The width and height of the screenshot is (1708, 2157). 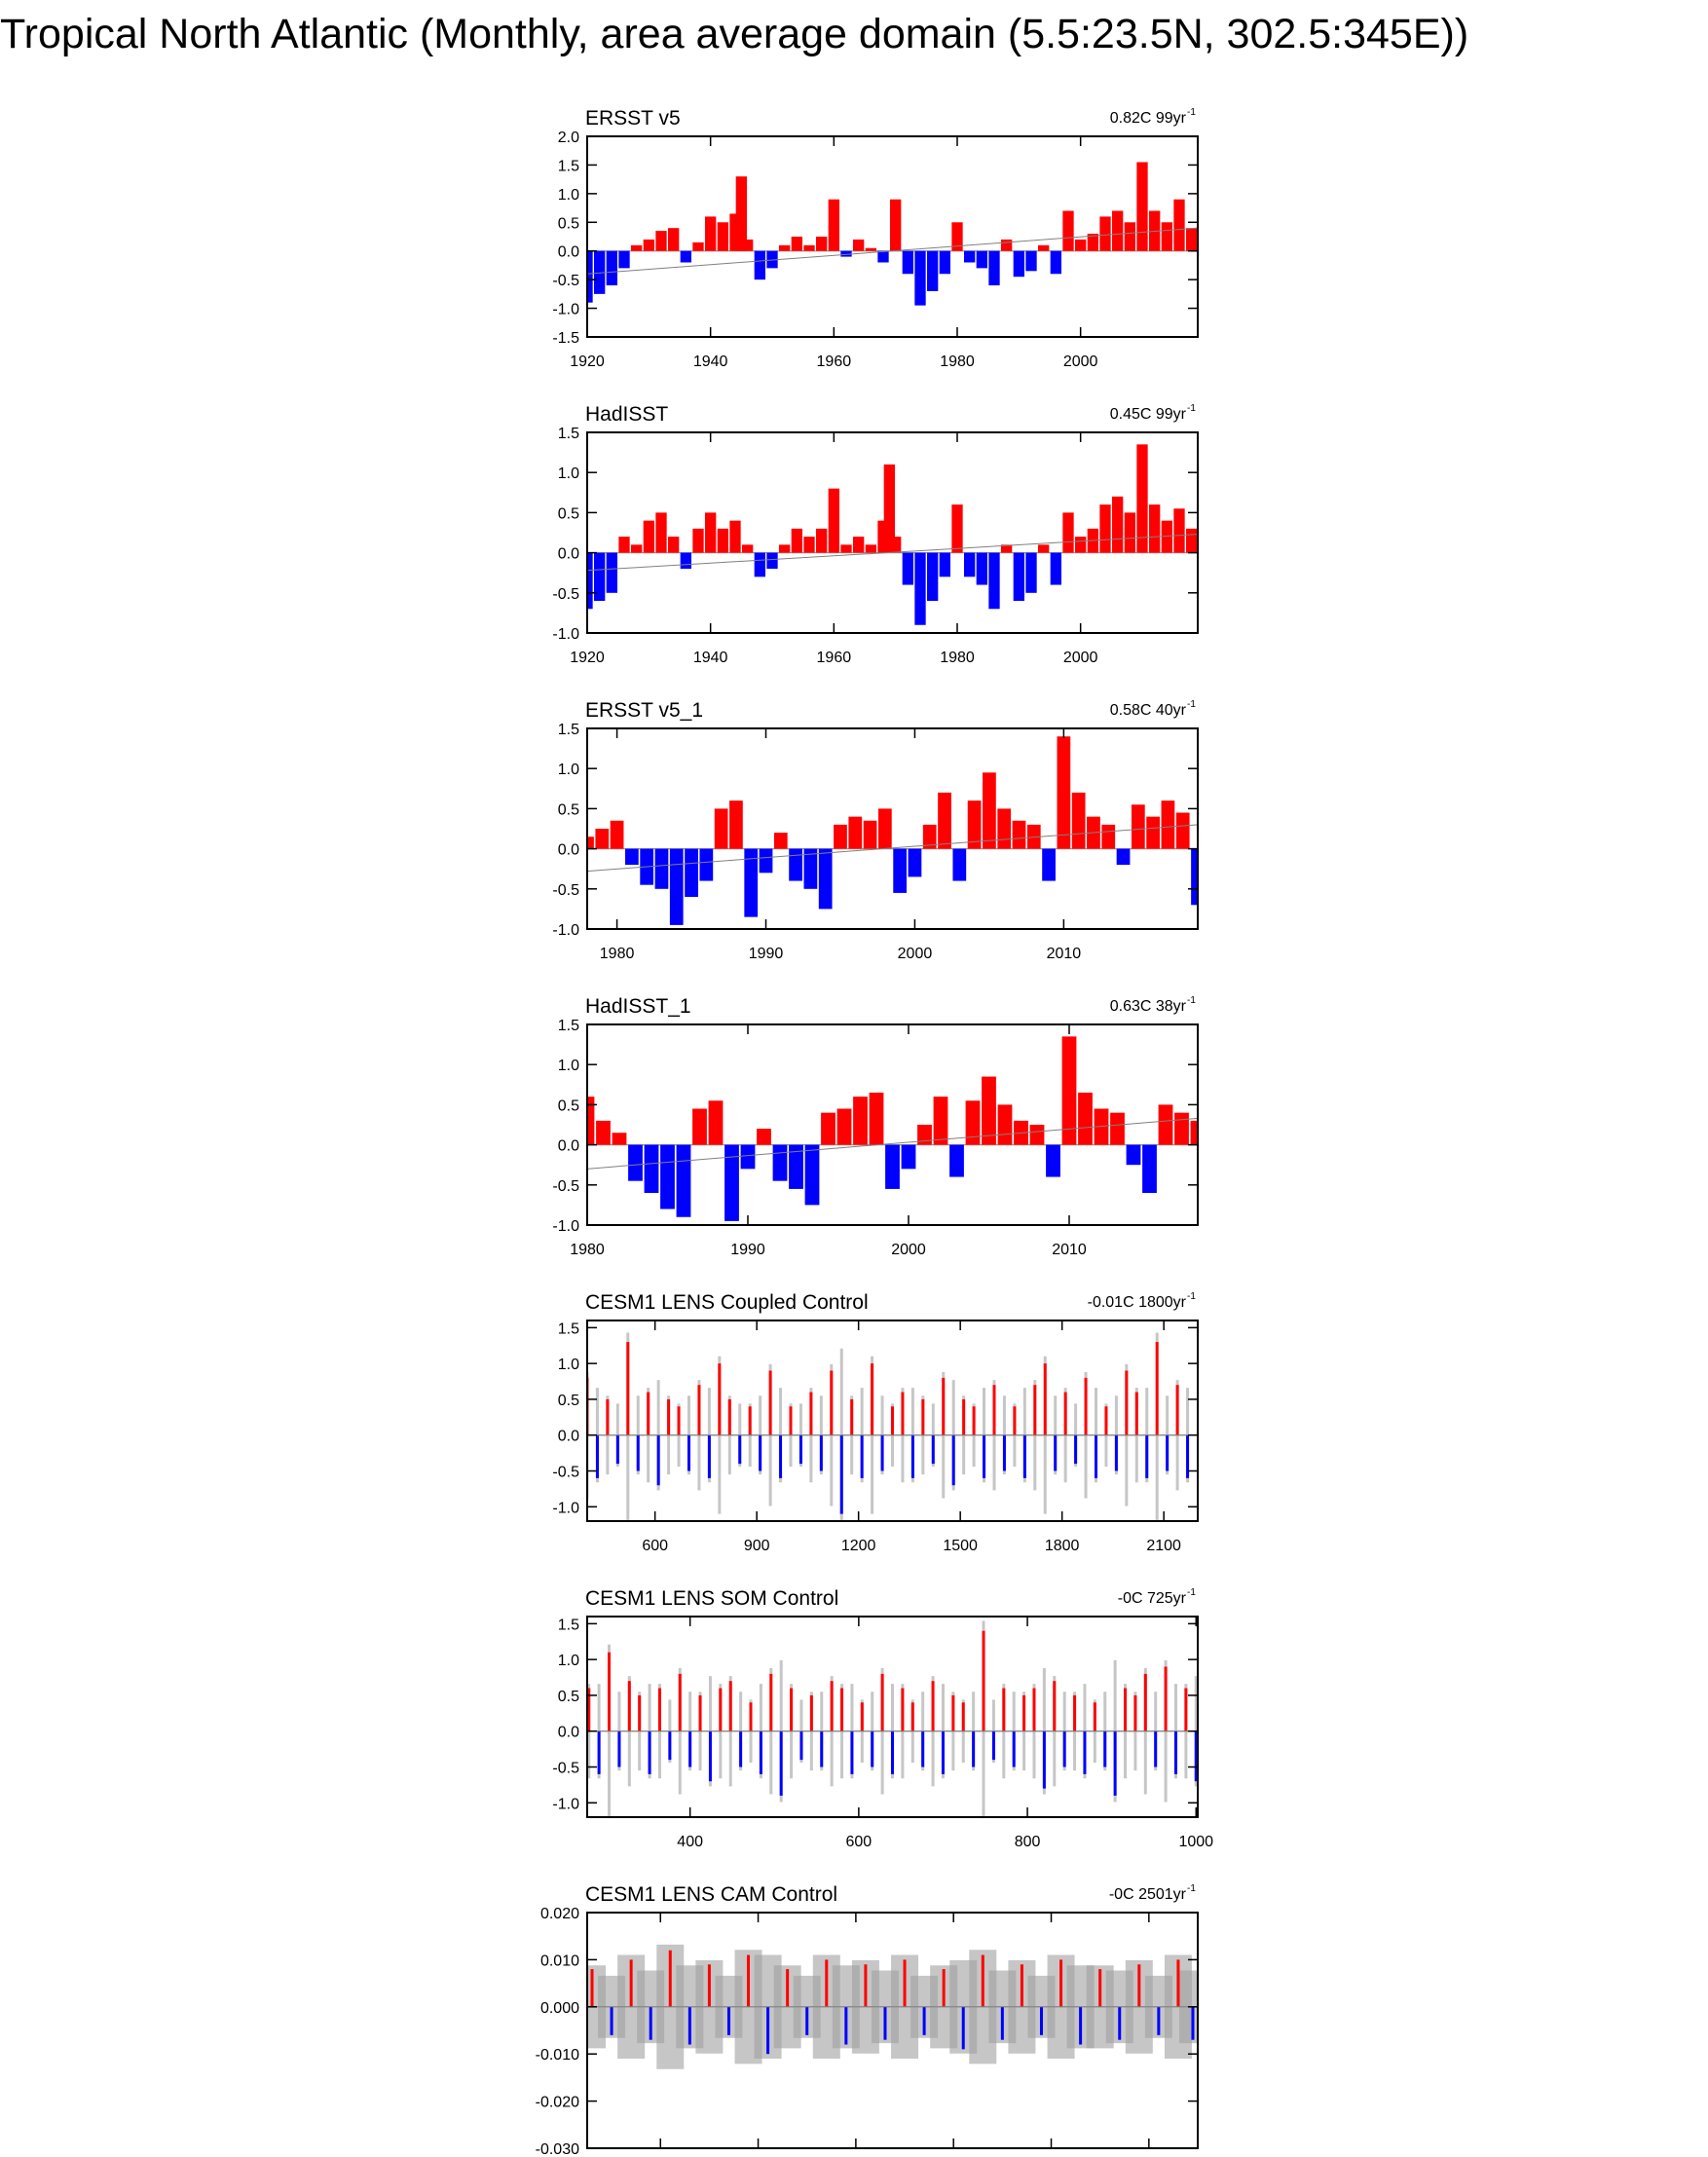 I want to click on y-tick-label: 0.5, so click(x=568, y=513).